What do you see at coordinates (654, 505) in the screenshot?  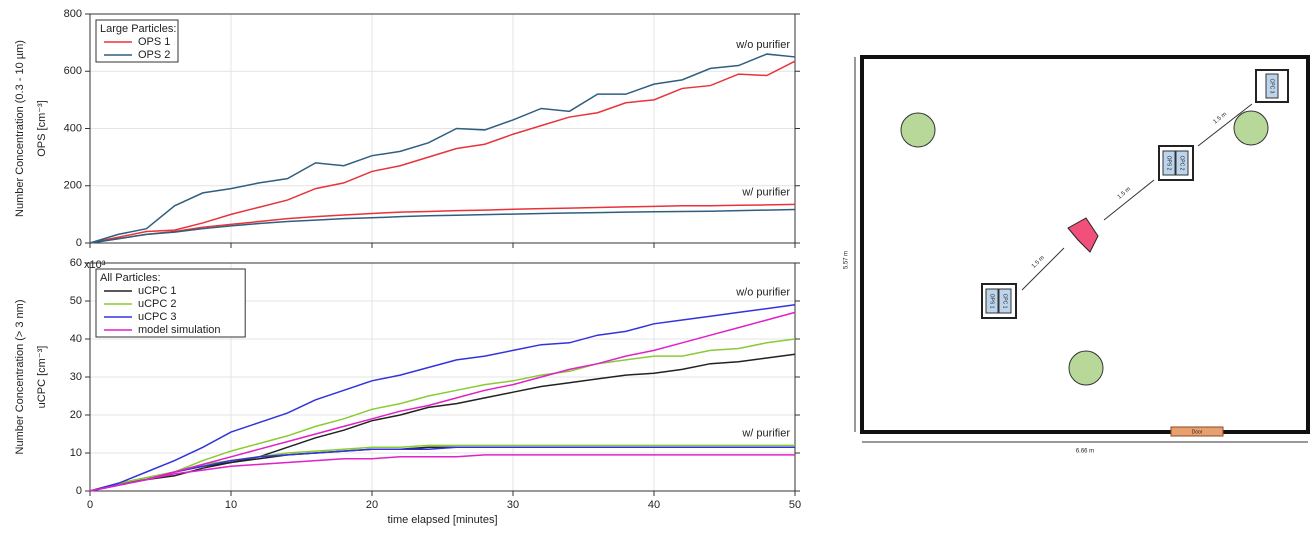 I see `x-tick-label: 40` at bounding box center [654, 505].